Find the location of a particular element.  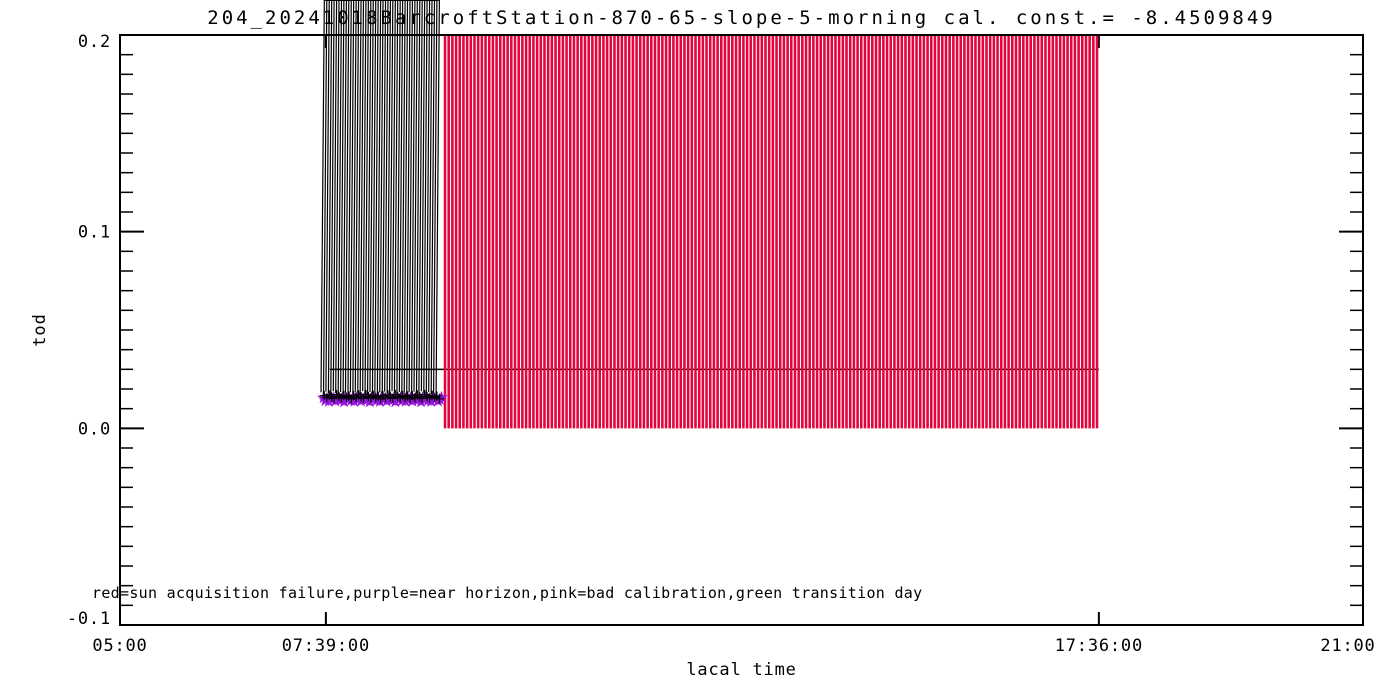

y-tick-label: 0.2 is located at coordinates (94, 42).